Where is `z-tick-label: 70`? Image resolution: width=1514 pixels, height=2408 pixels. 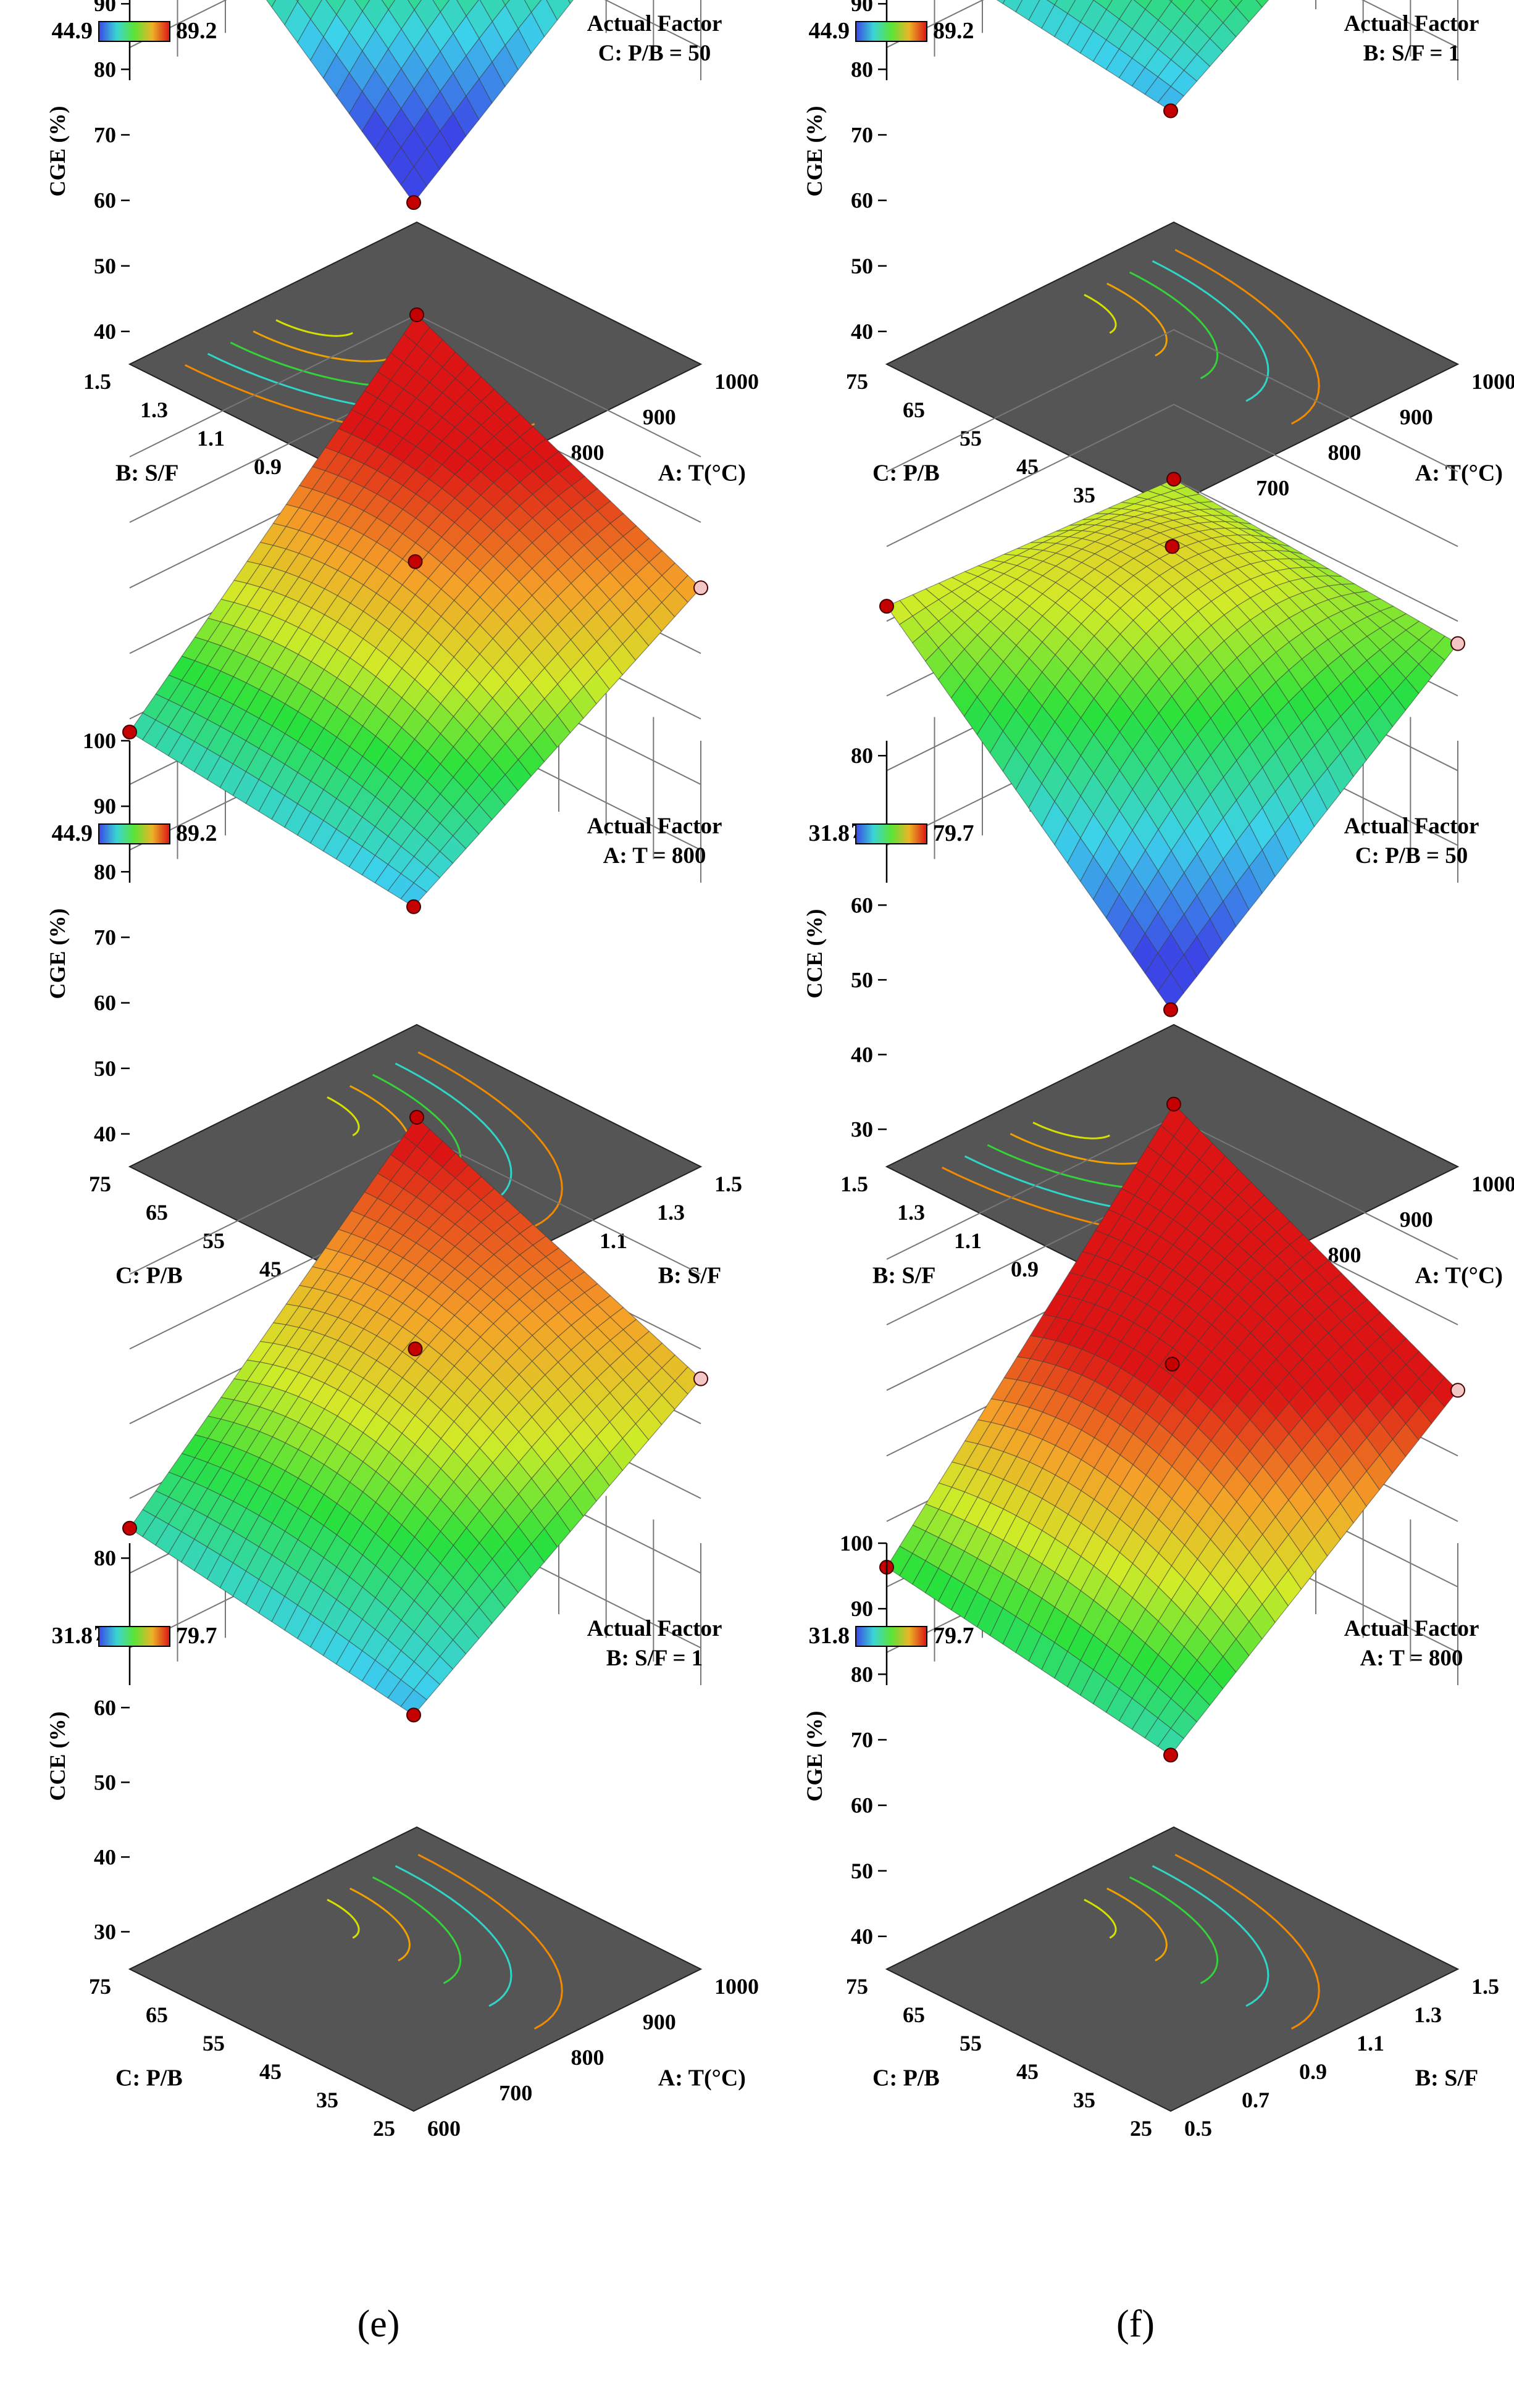 z-tick-label: 70 is located at coordinates (105, 937).